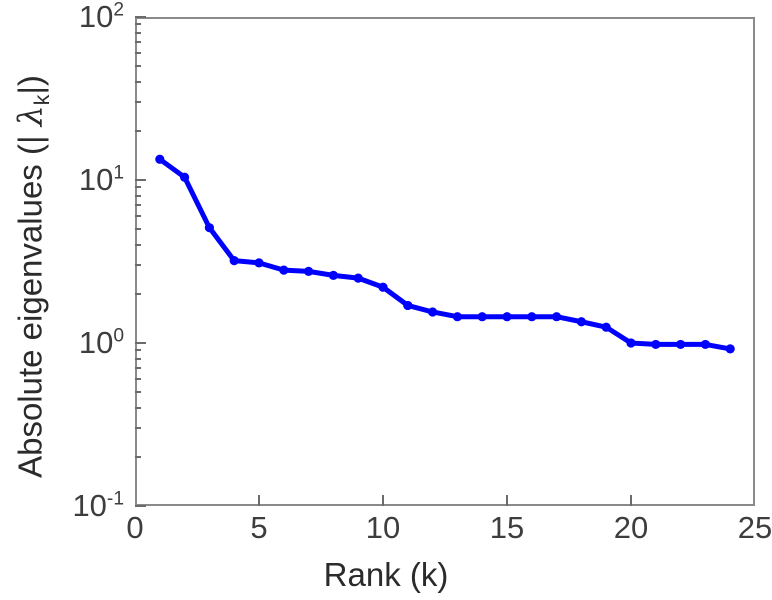  I want to click on x-axis-title: Rank (k), so click(386, 574).